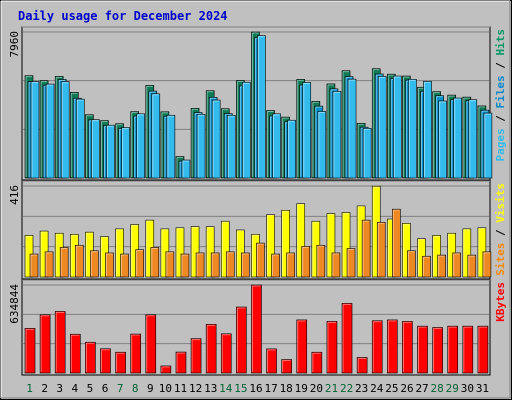 The width and height of the screenshot is (512, 400). Describe the element at coordinates (195, 388) in the screenshot. I see `day-label-12: 12` at that location.